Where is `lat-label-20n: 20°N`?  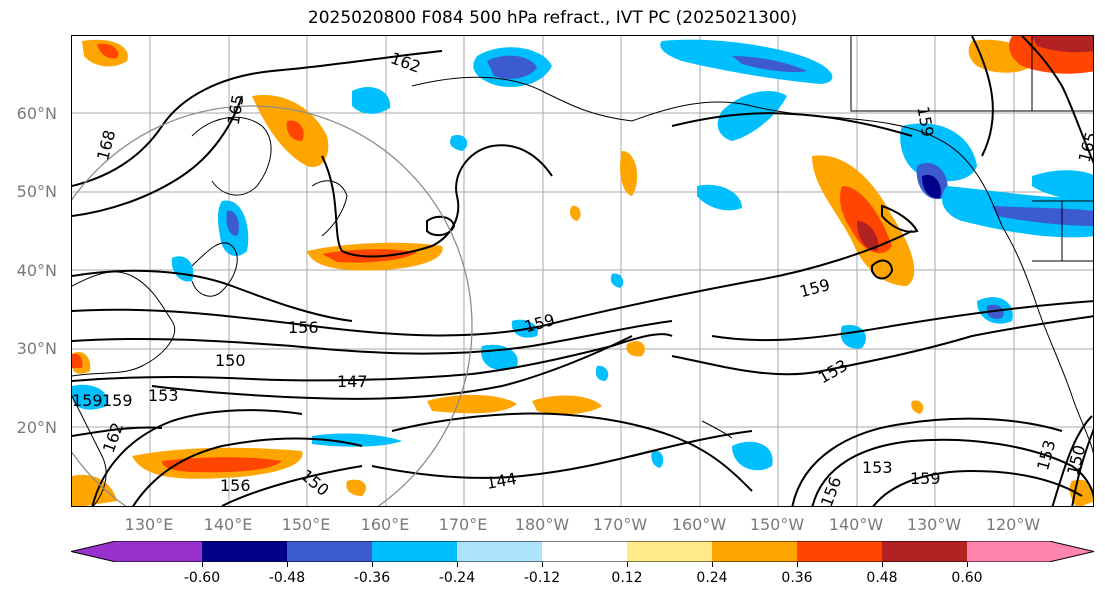
lat-label-20n: 20°N is located at coordinates (36, 427).